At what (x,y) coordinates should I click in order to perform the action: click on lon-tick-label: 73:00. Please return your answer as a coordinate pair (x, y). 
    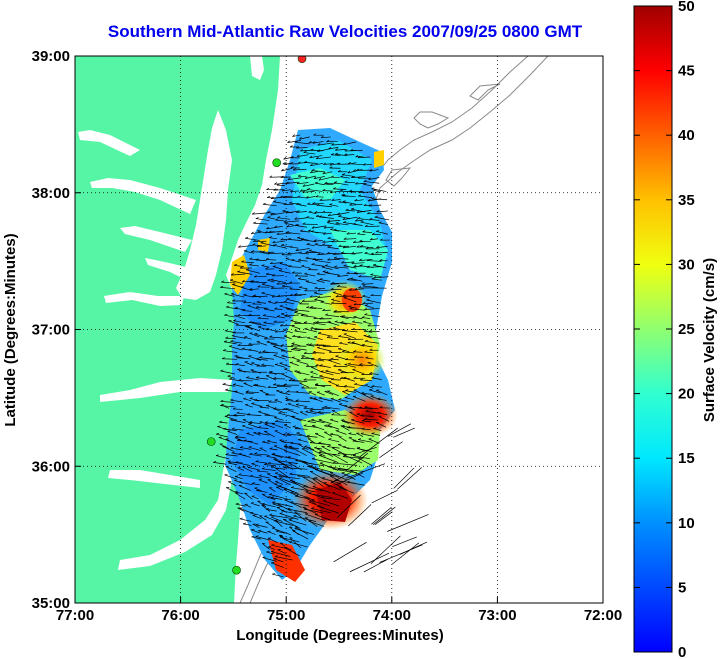
    Looking at the image, I should click on (497, 615).